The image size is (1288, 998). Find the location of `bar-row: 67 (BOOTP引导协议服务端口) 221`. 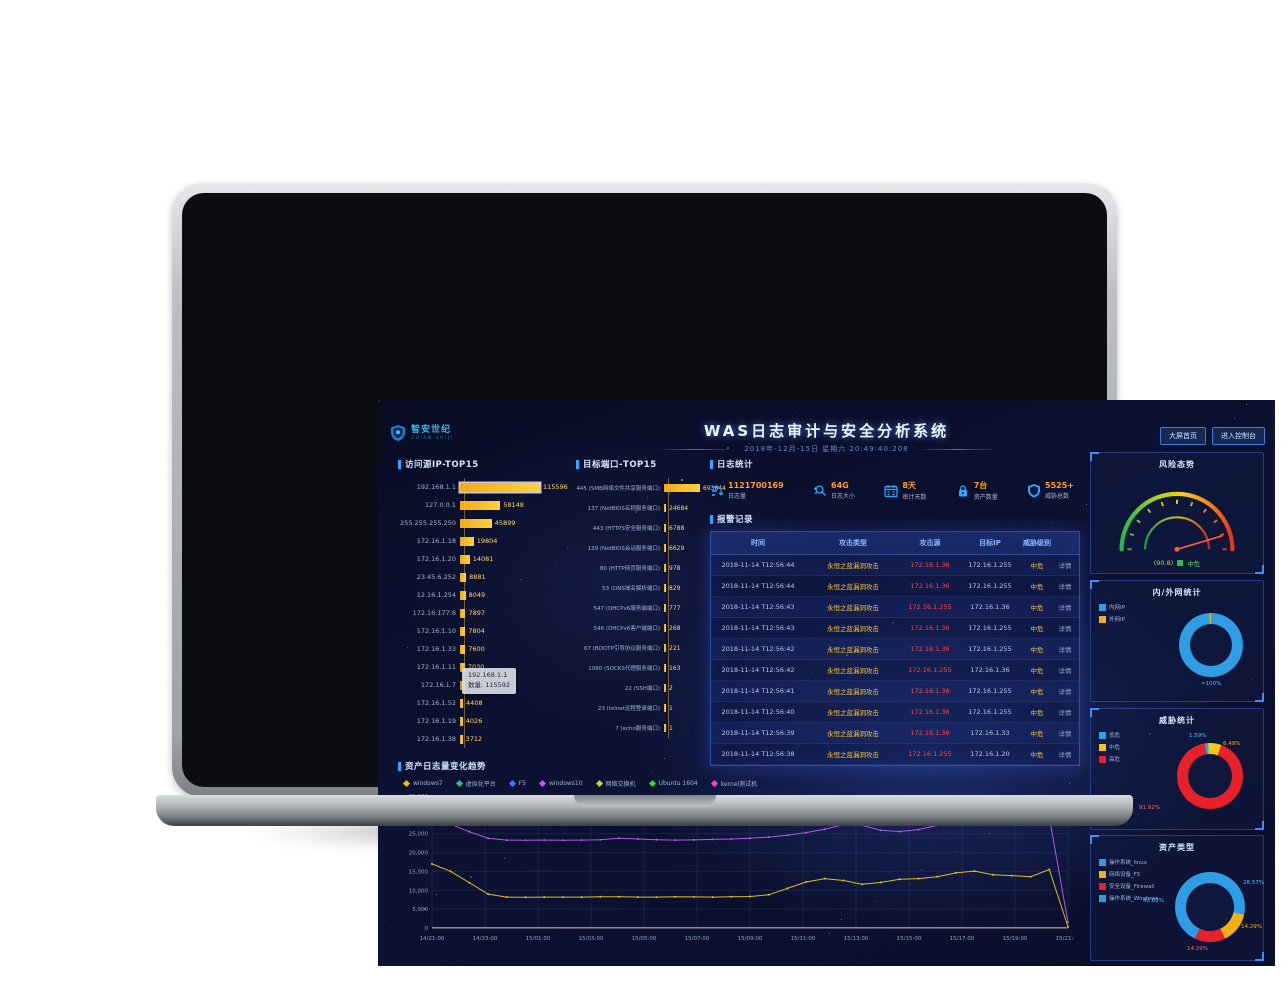

bar-row: 67 (BOOTP引导协议服务端口) 221 is located at coordinates (641, 648).